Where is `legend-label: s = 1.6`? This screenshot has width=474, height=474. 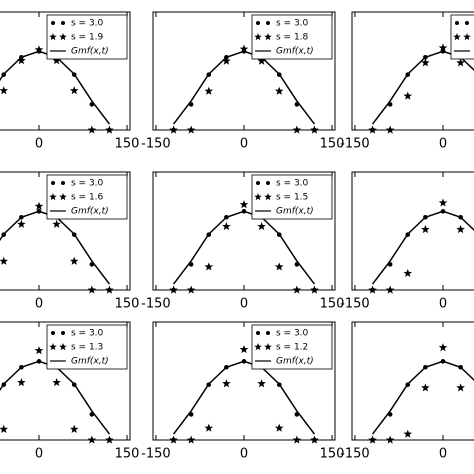 legend-label: s = 1.6 is located at coordinates (87, 198).